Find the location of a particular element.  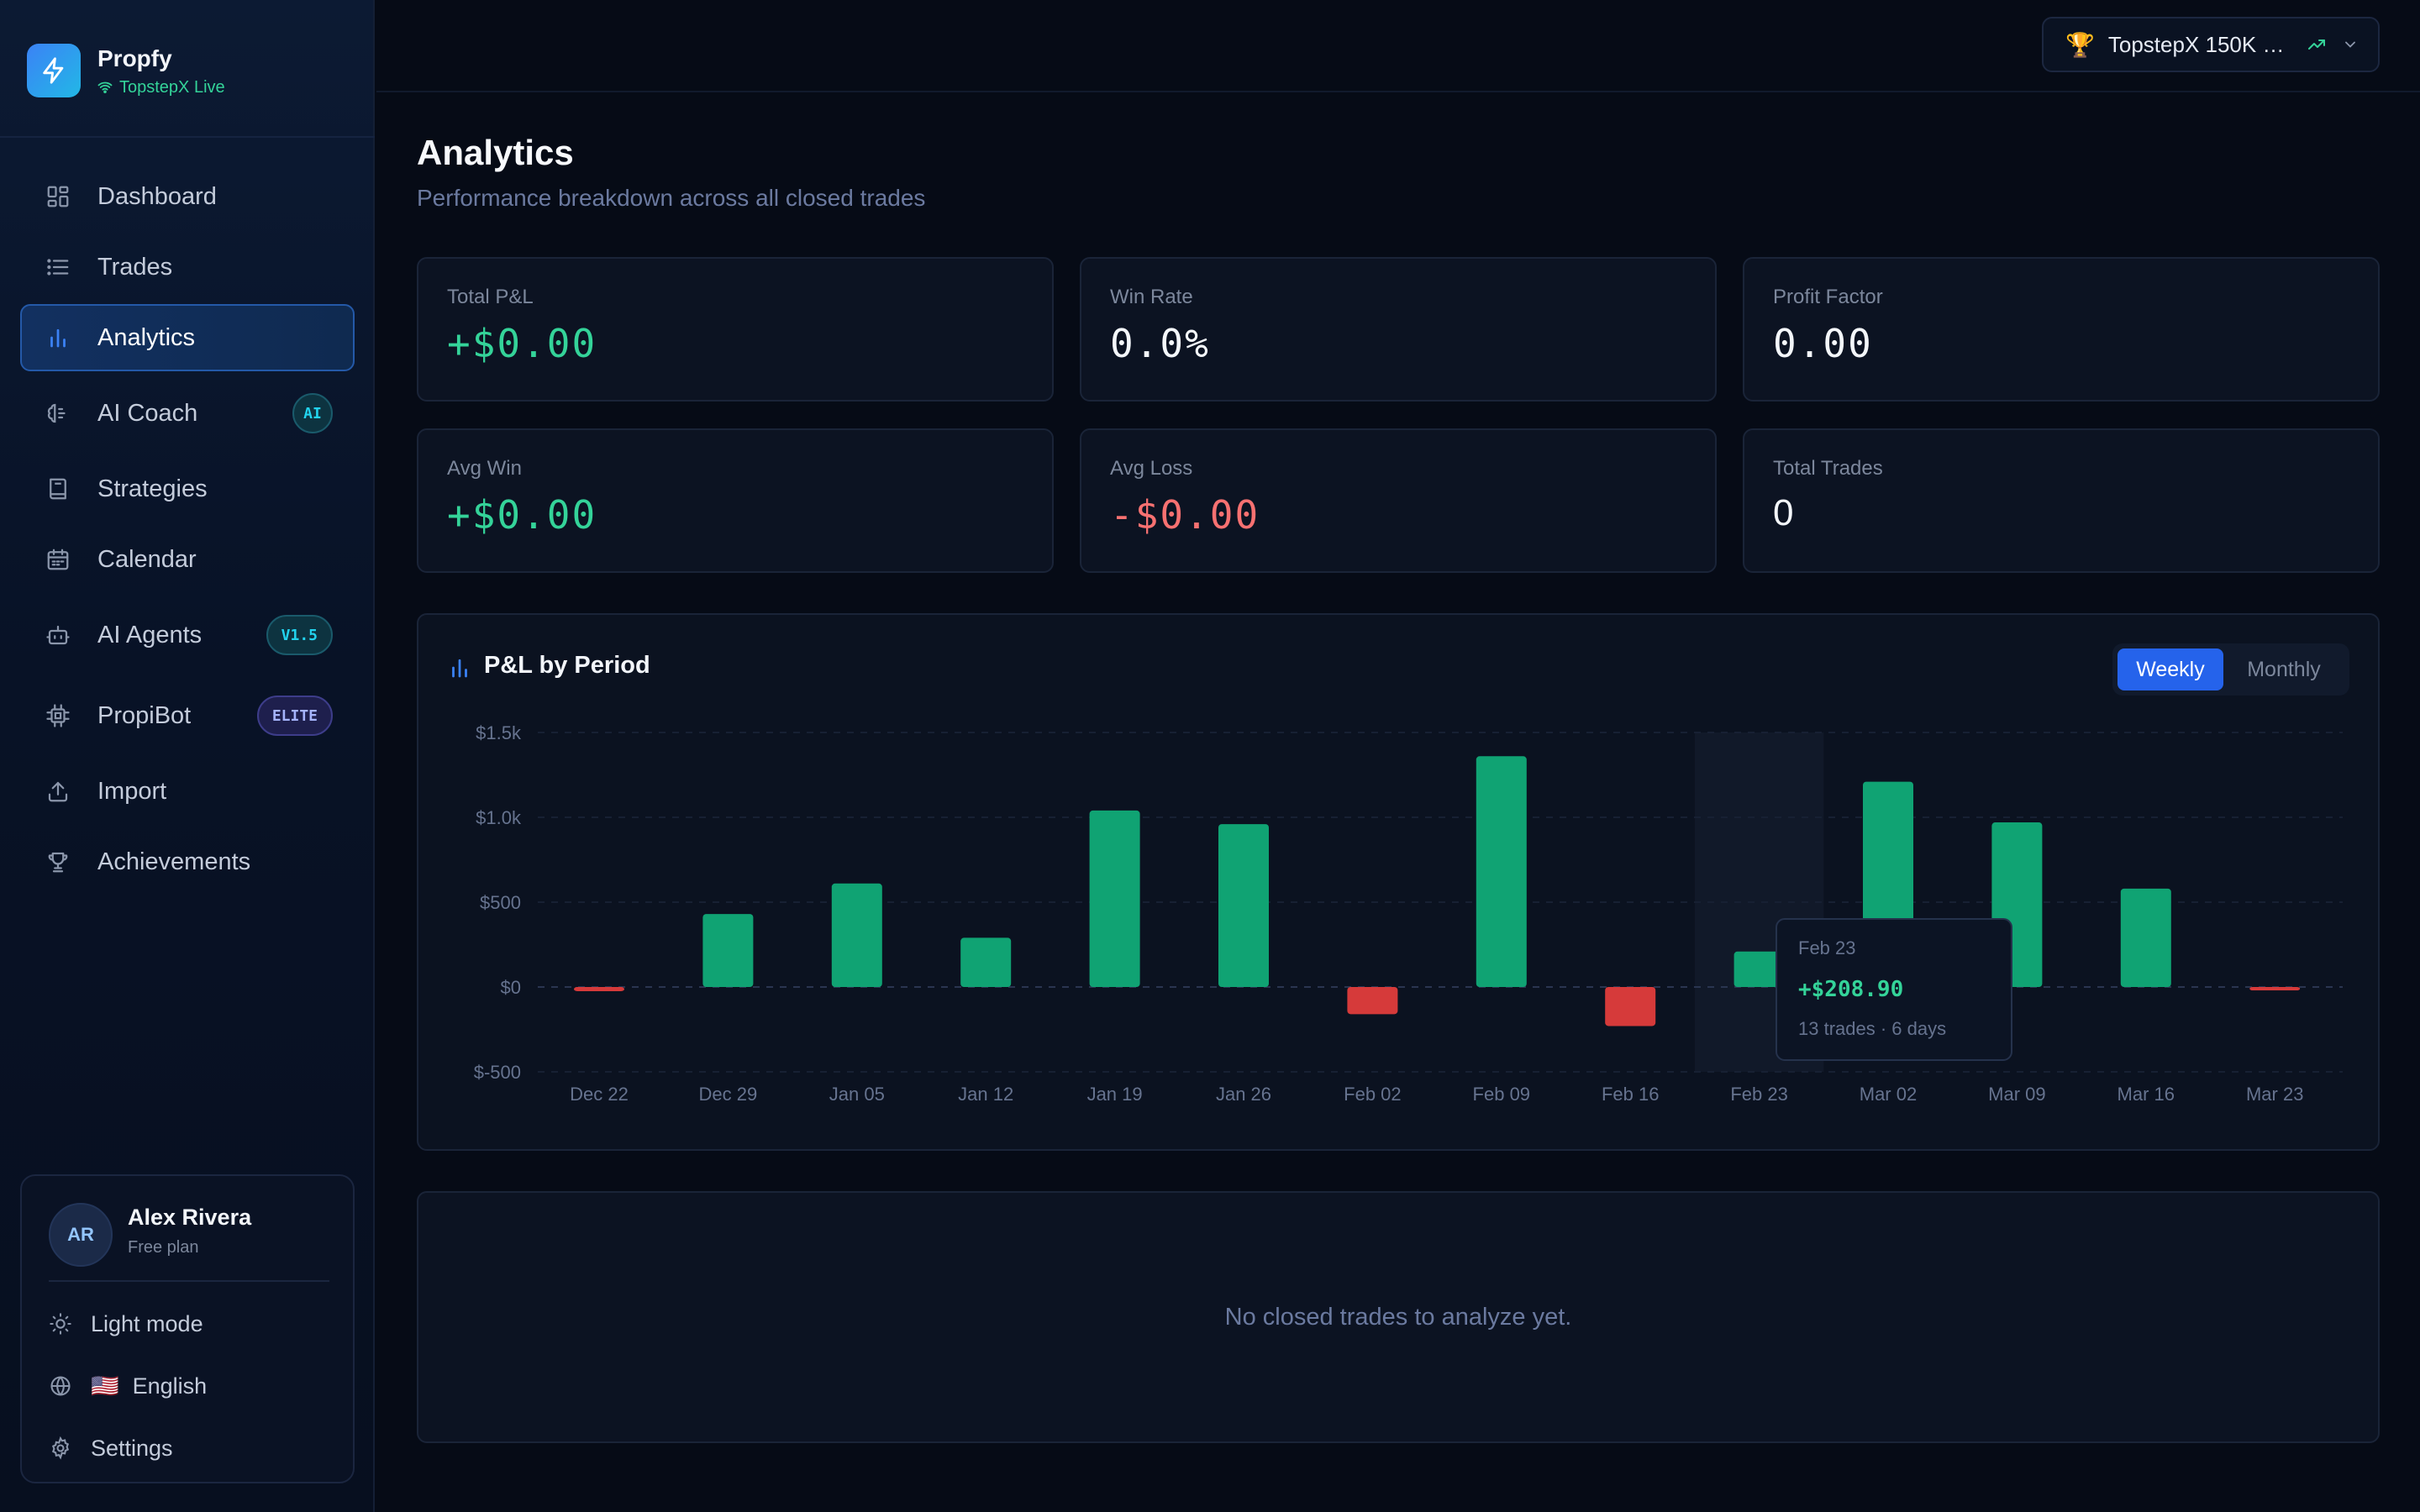

chip-icon is located at coordinates (58, 715).